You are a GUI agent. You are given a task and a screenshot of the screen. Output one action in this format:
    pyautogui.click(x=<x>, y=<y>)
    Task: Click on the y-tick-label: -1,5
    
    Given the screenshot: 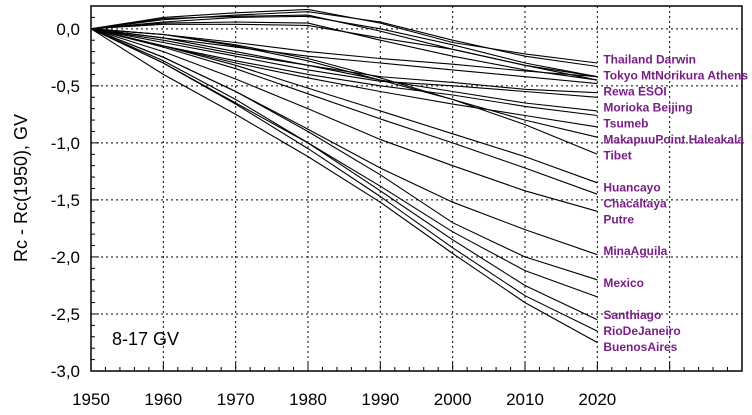 What is the action you would take?
    pyautogui.click(x=65, y=200)
    